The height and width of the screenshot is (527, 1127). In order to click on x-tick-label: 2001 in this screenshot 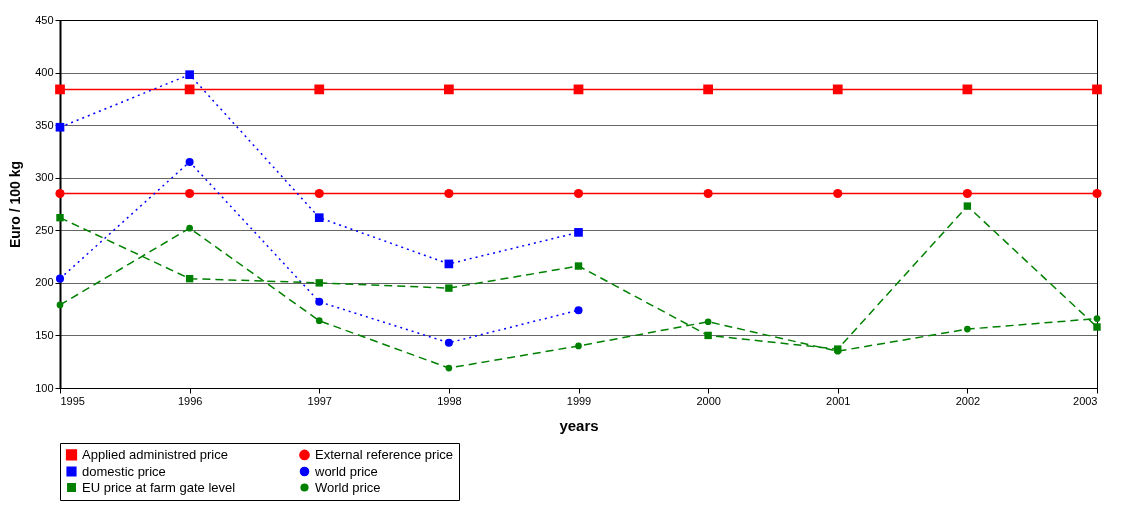, I will do `click(838, 400)`.